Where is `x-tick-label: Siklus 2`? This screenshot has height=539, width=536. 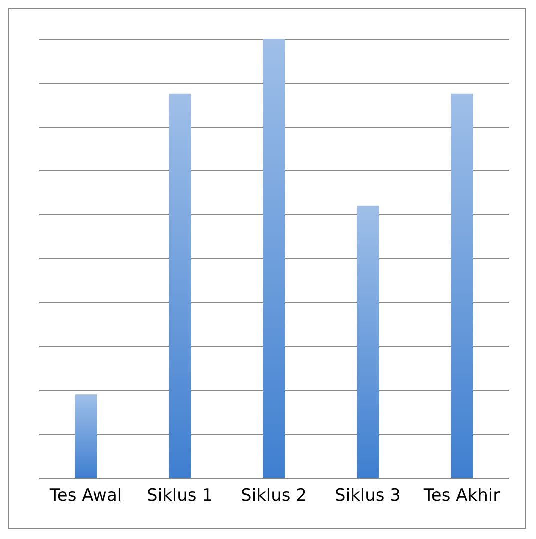 x-tick-label: Siklus 2 is located at coordinates (274, 496).